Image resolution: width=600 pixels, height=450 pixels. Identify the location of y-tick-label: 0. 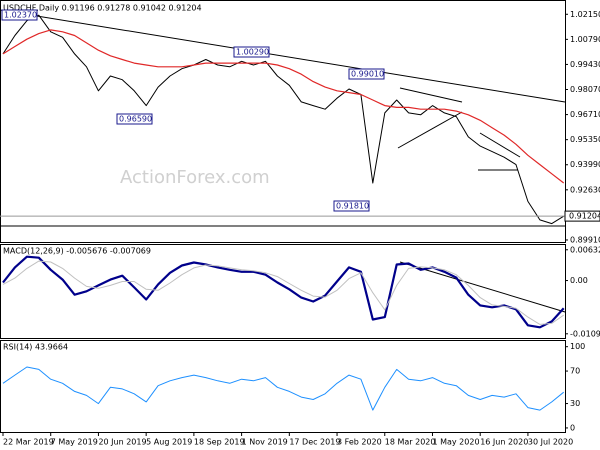
(572, 427).